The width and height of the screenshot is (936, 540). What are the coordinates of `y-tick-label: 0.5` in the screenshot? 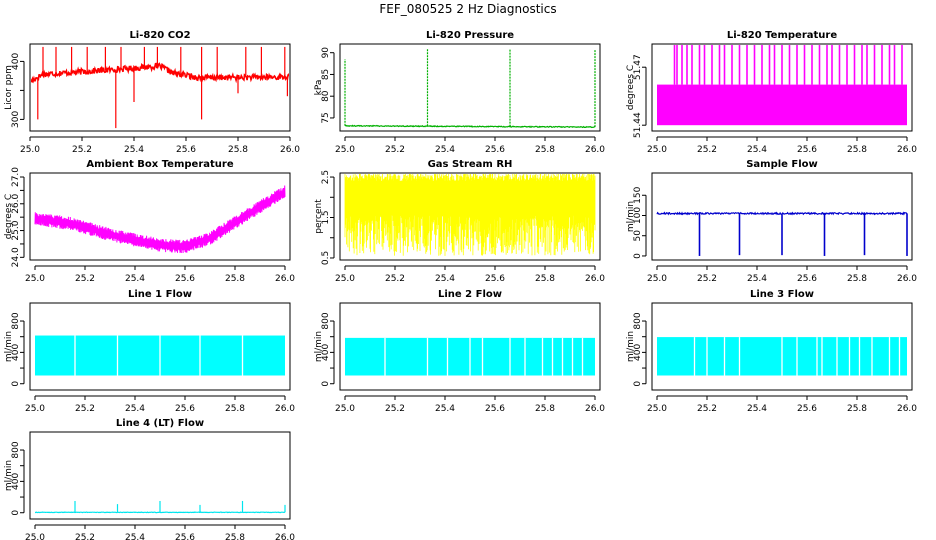 It's located at (326, 258).